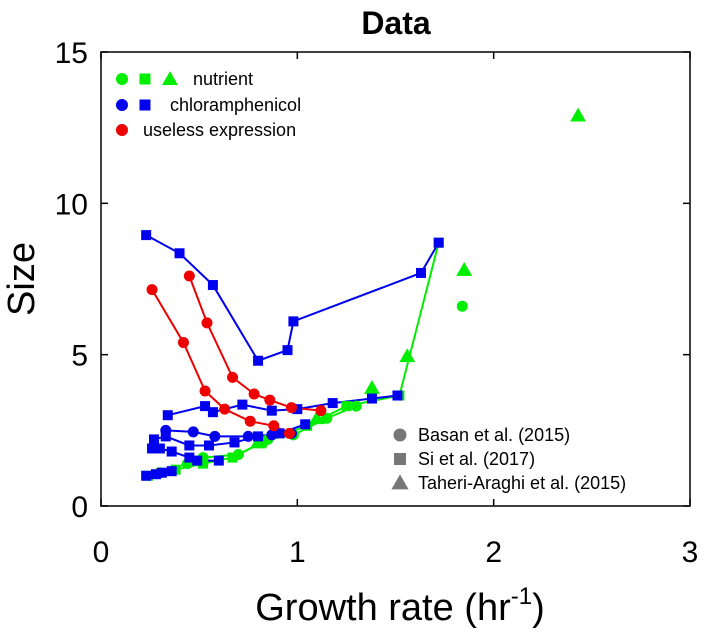 This screenshot has height=634, width=704. I want to click on x-tick-label: 1, so click(297, 552).